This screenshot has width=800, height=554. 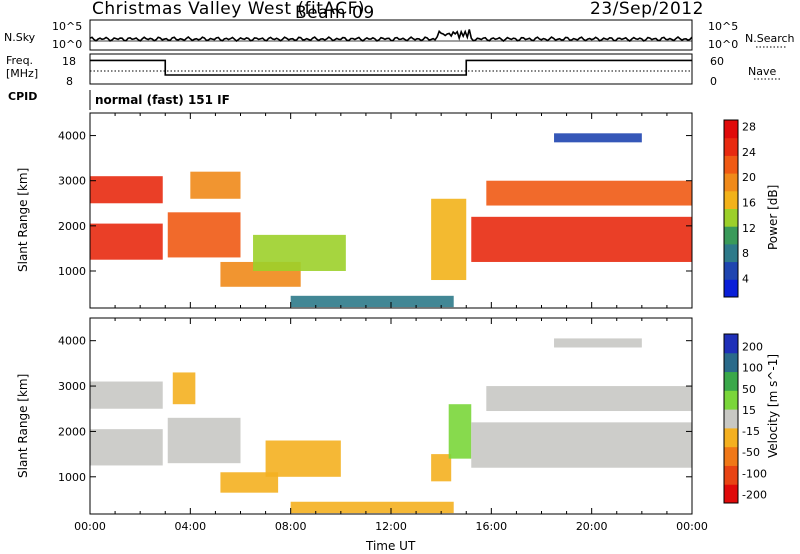 I want to click on velocity-colorbar-tick: -15, so click(x=751, y=431).